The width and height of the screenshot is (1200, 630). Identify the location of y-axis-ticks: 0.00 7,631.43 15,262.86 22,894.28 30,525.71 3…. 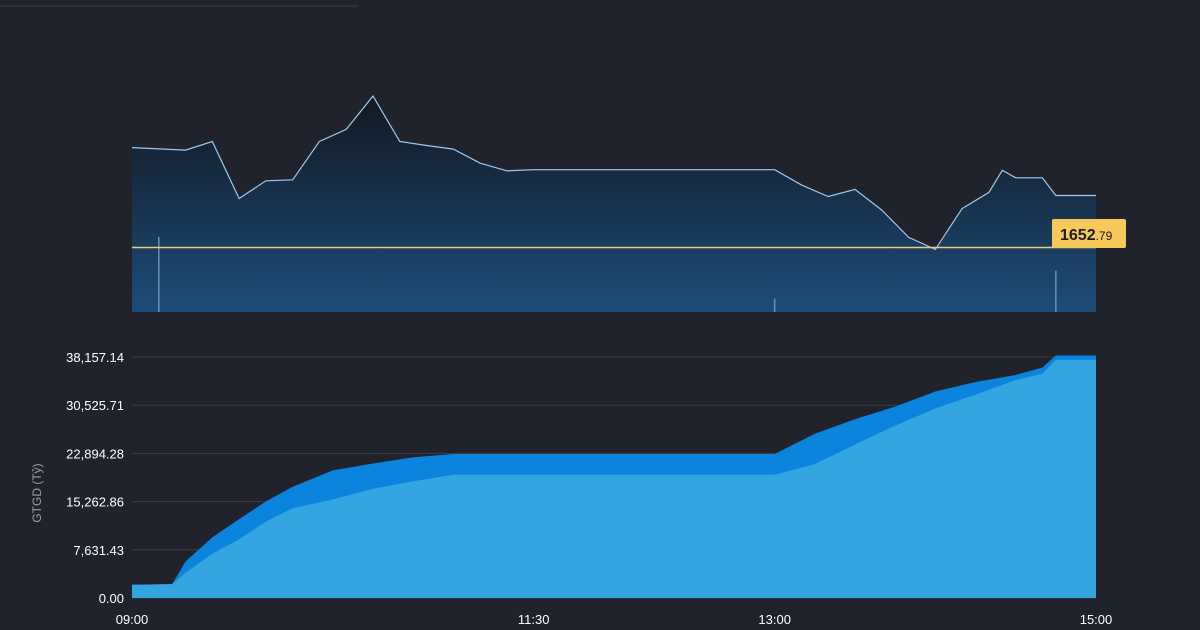
(95, 478).